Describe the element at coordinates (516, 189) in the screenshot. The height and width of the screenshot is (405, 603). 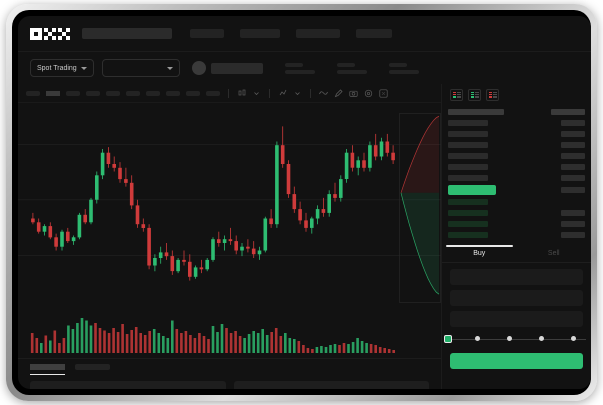
I see `order-book-last-price-row` at that location.